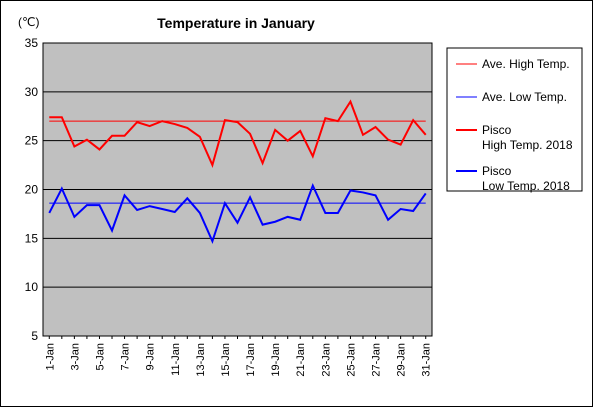  I want to click on chart-title: Temperature in January, so click(236, 23).